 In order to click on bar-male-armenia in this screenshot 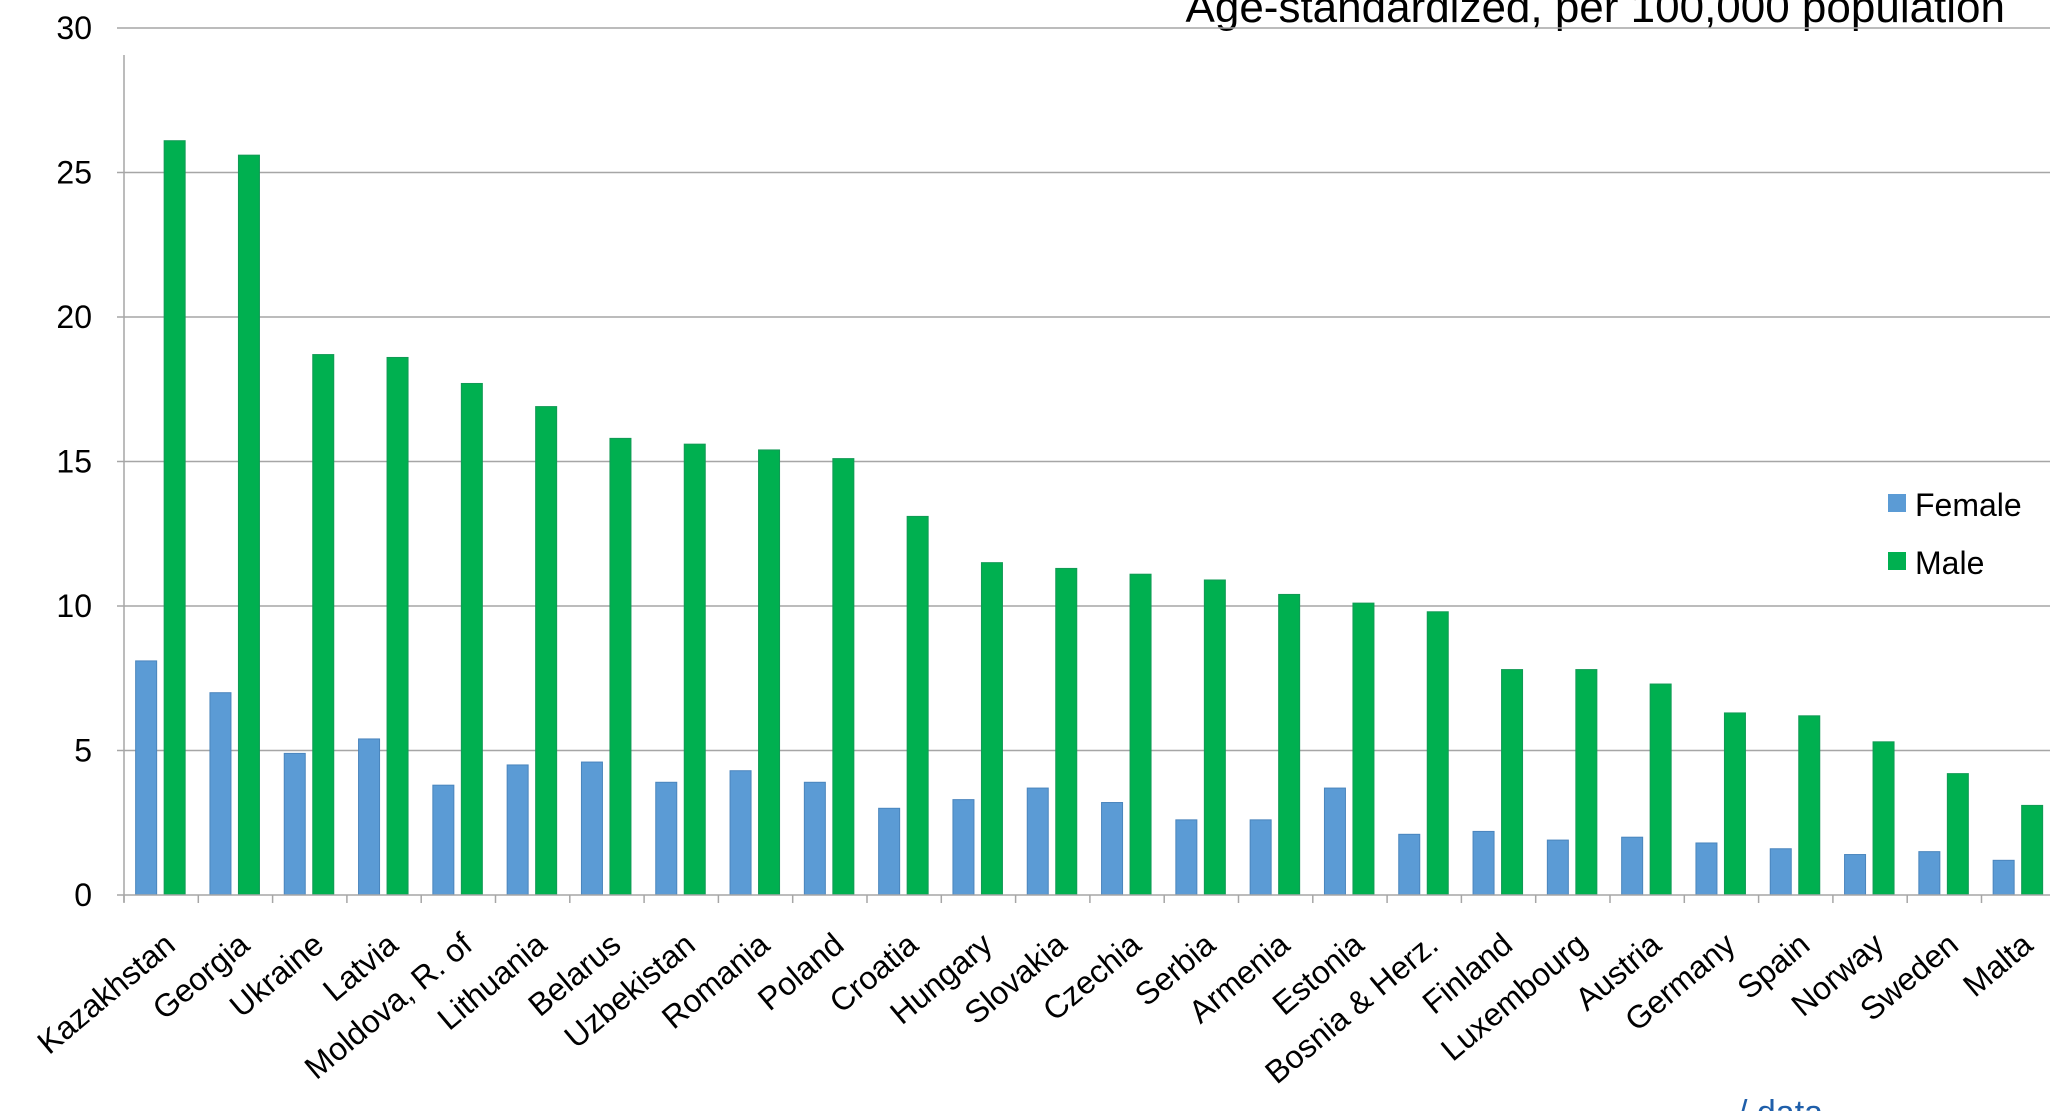, I will do `click(1289, 744)`.